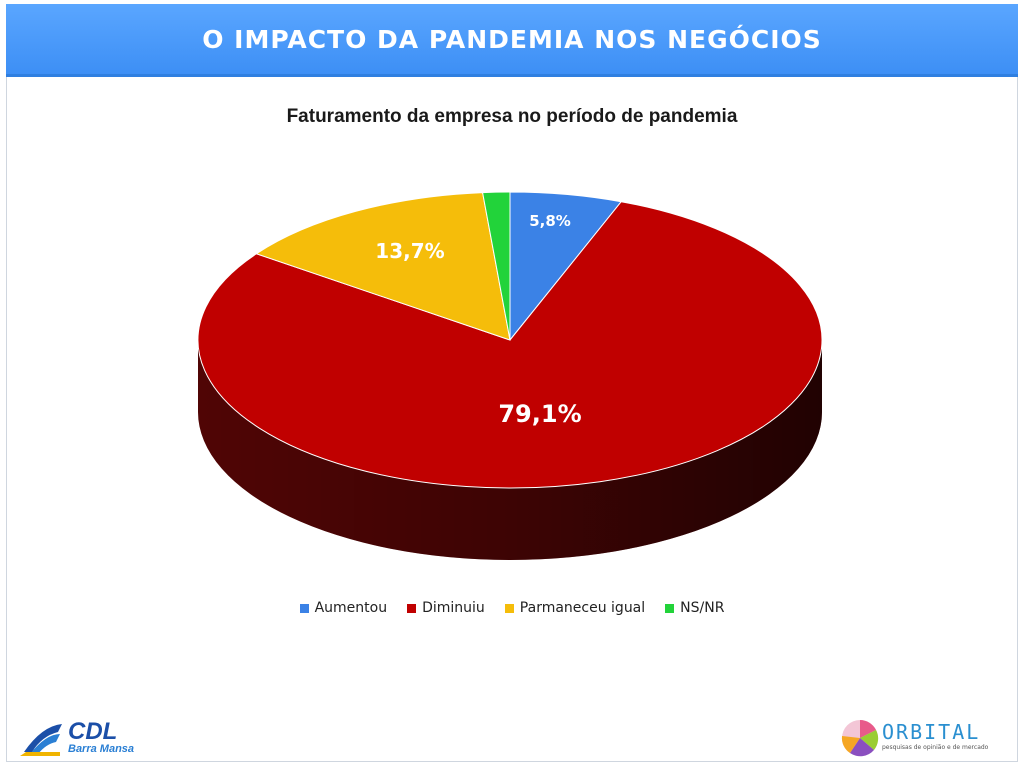 This screenshot has height=766, width=1024. I want to click on legend-item-aumentou: Aumentou, so click(343, 608).